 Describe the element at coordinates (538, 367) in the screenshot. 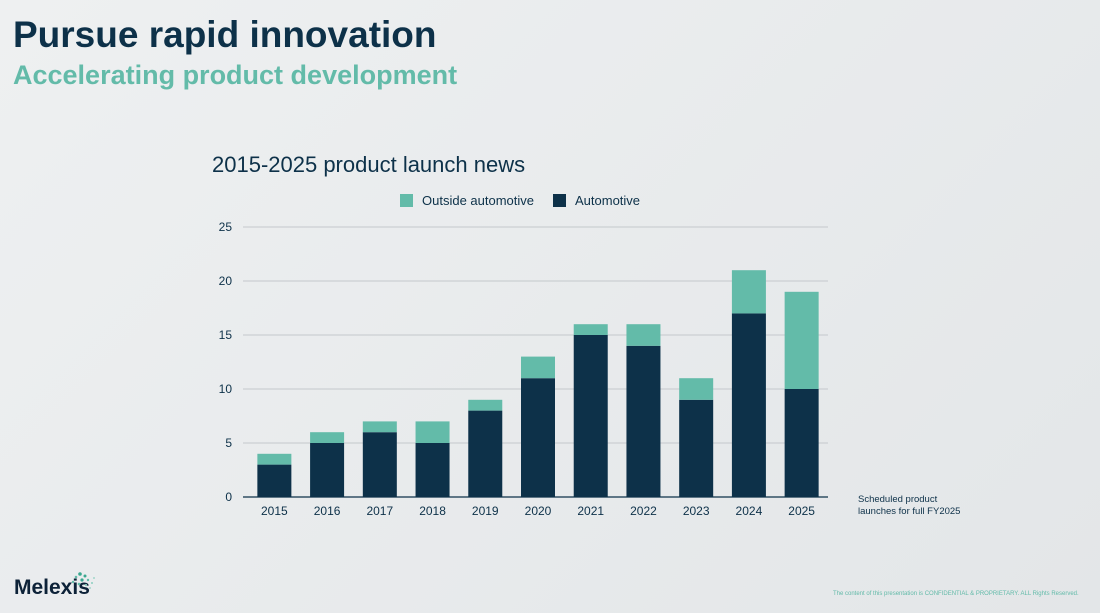

I see `bar-outside-automotive-2020` at that location.